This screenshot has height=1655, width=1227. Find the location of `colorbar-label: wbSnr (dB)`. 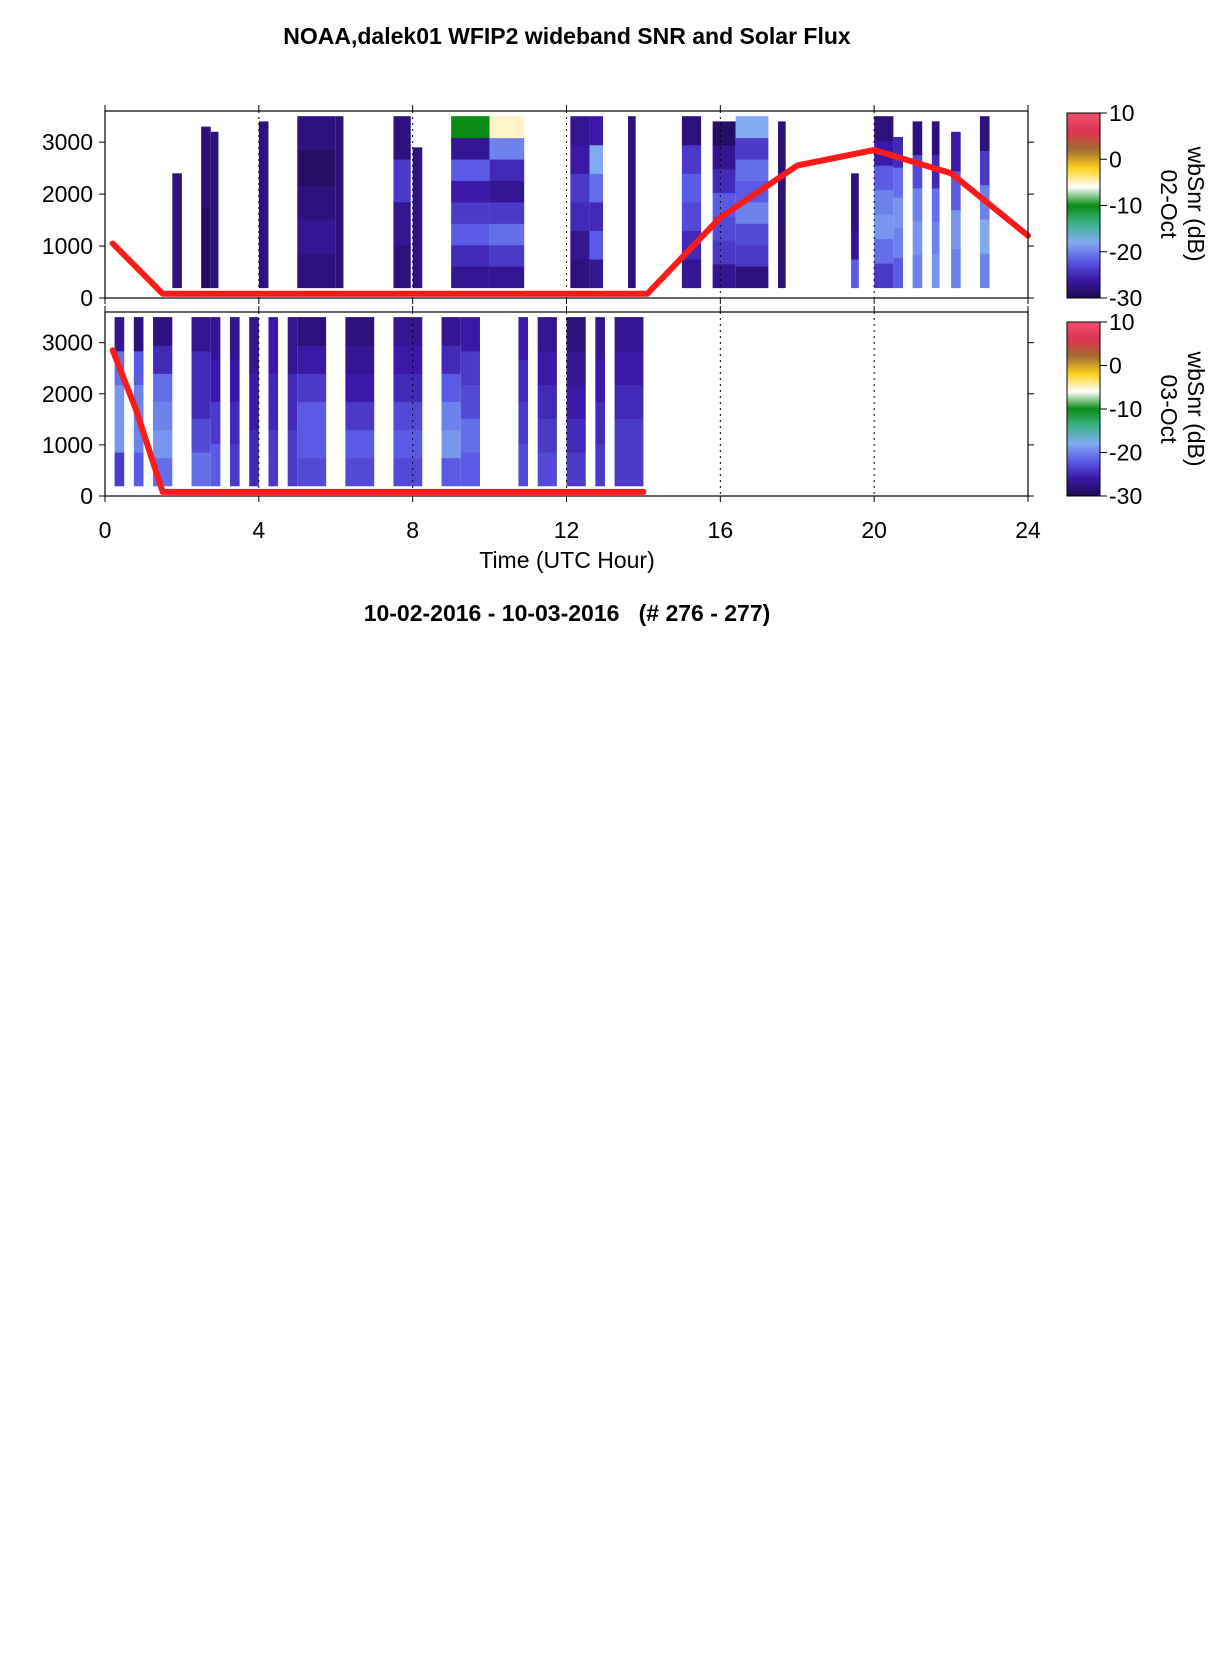

colorbar-label: wbSnr (dB) is located at coordinates (1196, 408).